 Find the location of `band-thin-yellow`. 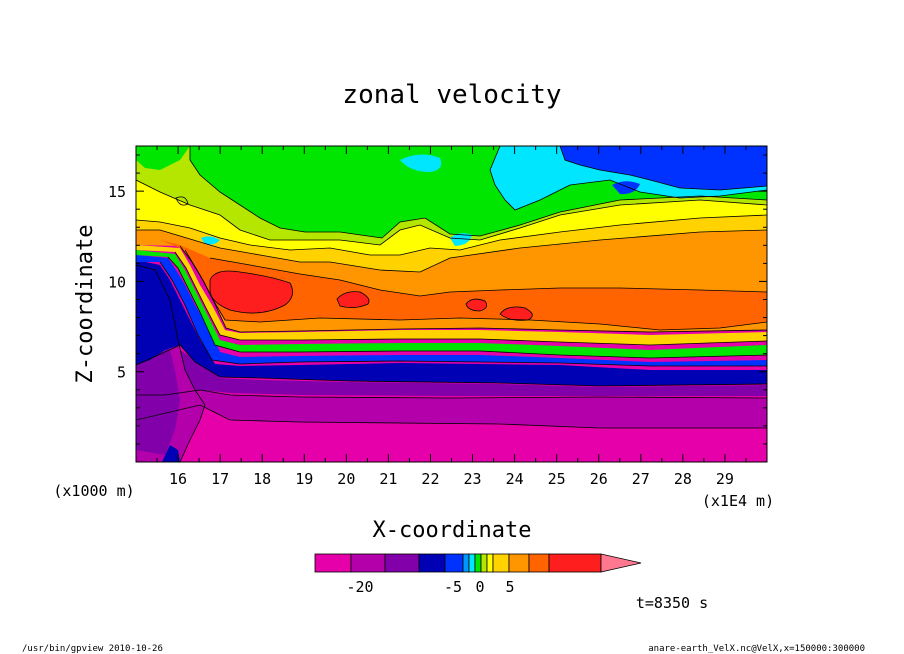

band-thin-yellow is located at coordinates (451, 295).